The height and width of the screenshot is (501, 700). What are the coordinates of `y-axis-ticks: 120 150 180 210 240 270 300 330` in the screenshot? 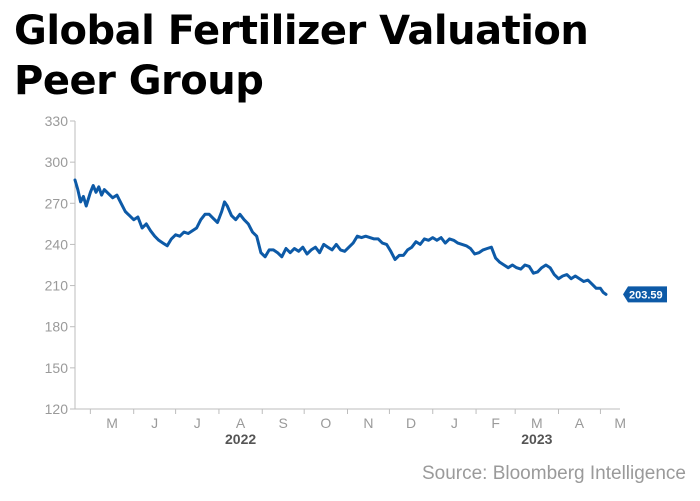 It's located at (60, 265).